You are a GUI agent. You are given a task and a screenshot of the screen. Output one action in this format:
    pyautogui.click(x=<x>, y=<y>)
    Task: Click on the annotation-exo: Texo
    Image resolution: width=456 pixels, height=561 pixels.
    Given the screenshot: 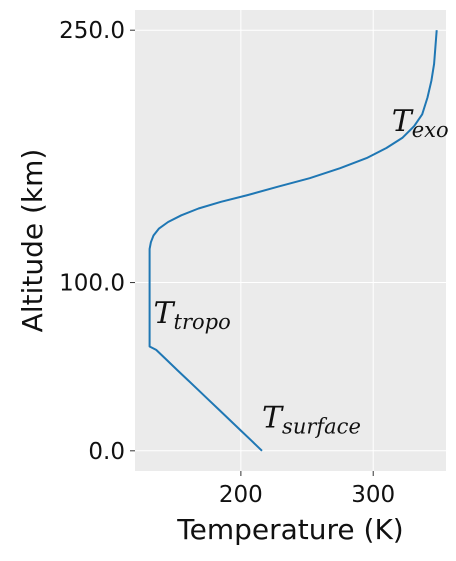 What is the action you would take?
    pyautogui.click(x=420, y=123)
    